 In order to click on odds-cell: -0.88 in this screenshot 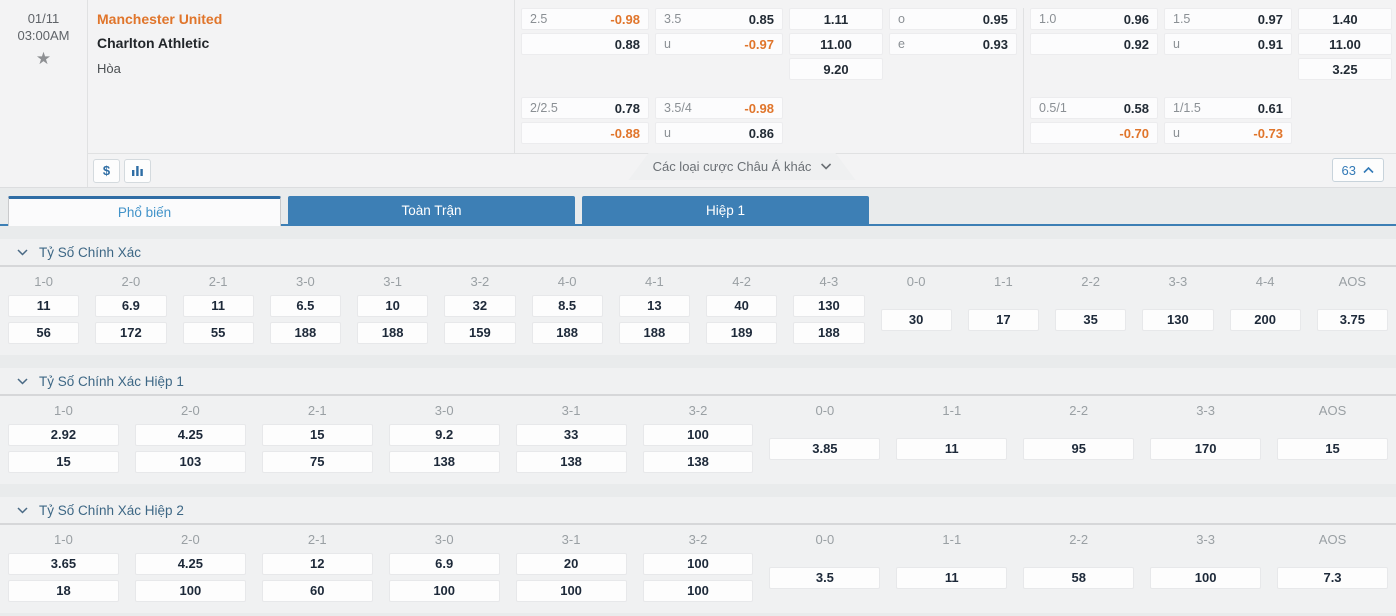, I will do `click(585, 133)`.